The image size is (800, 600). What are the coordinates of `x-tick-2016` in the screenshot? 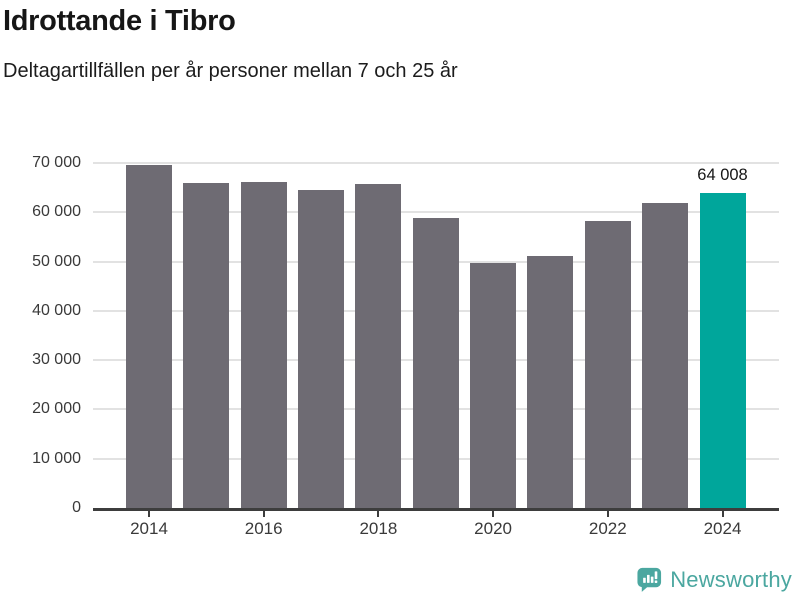 It's located at (263, 514).